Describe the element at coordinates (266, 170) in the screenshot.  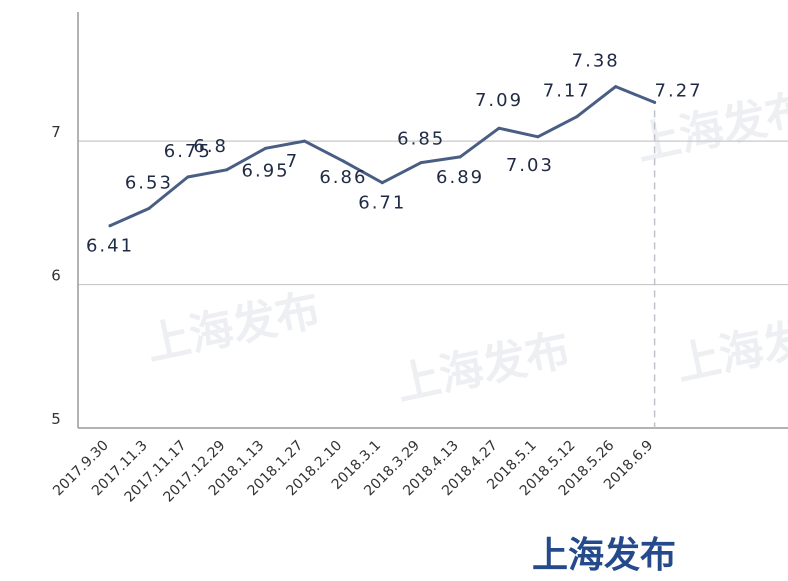
I see `data-label: 6.95` at that location.